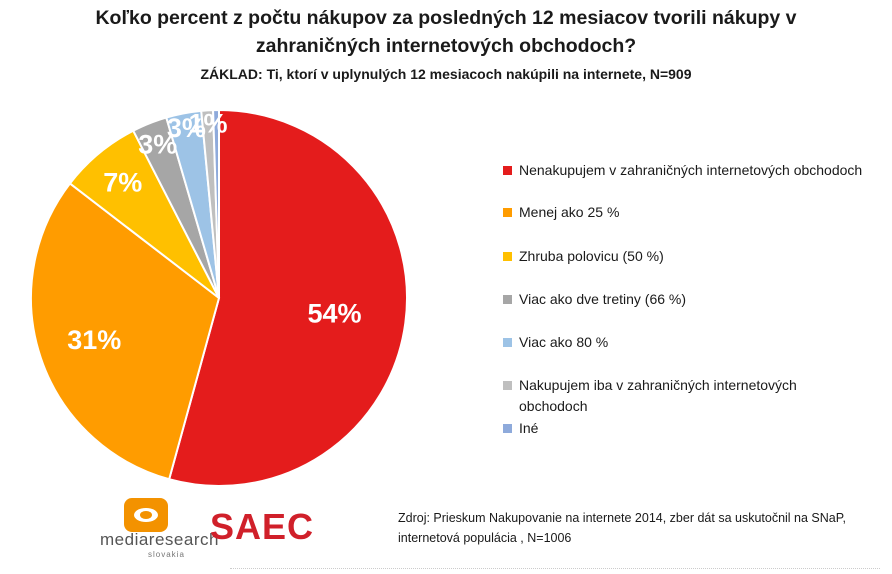 The image size is (892, 574). Describe the element at coordinates (603, 299) in the screenshot. I see `legend-label-3: Viac ako dve tretiny (66 %)` at that location.